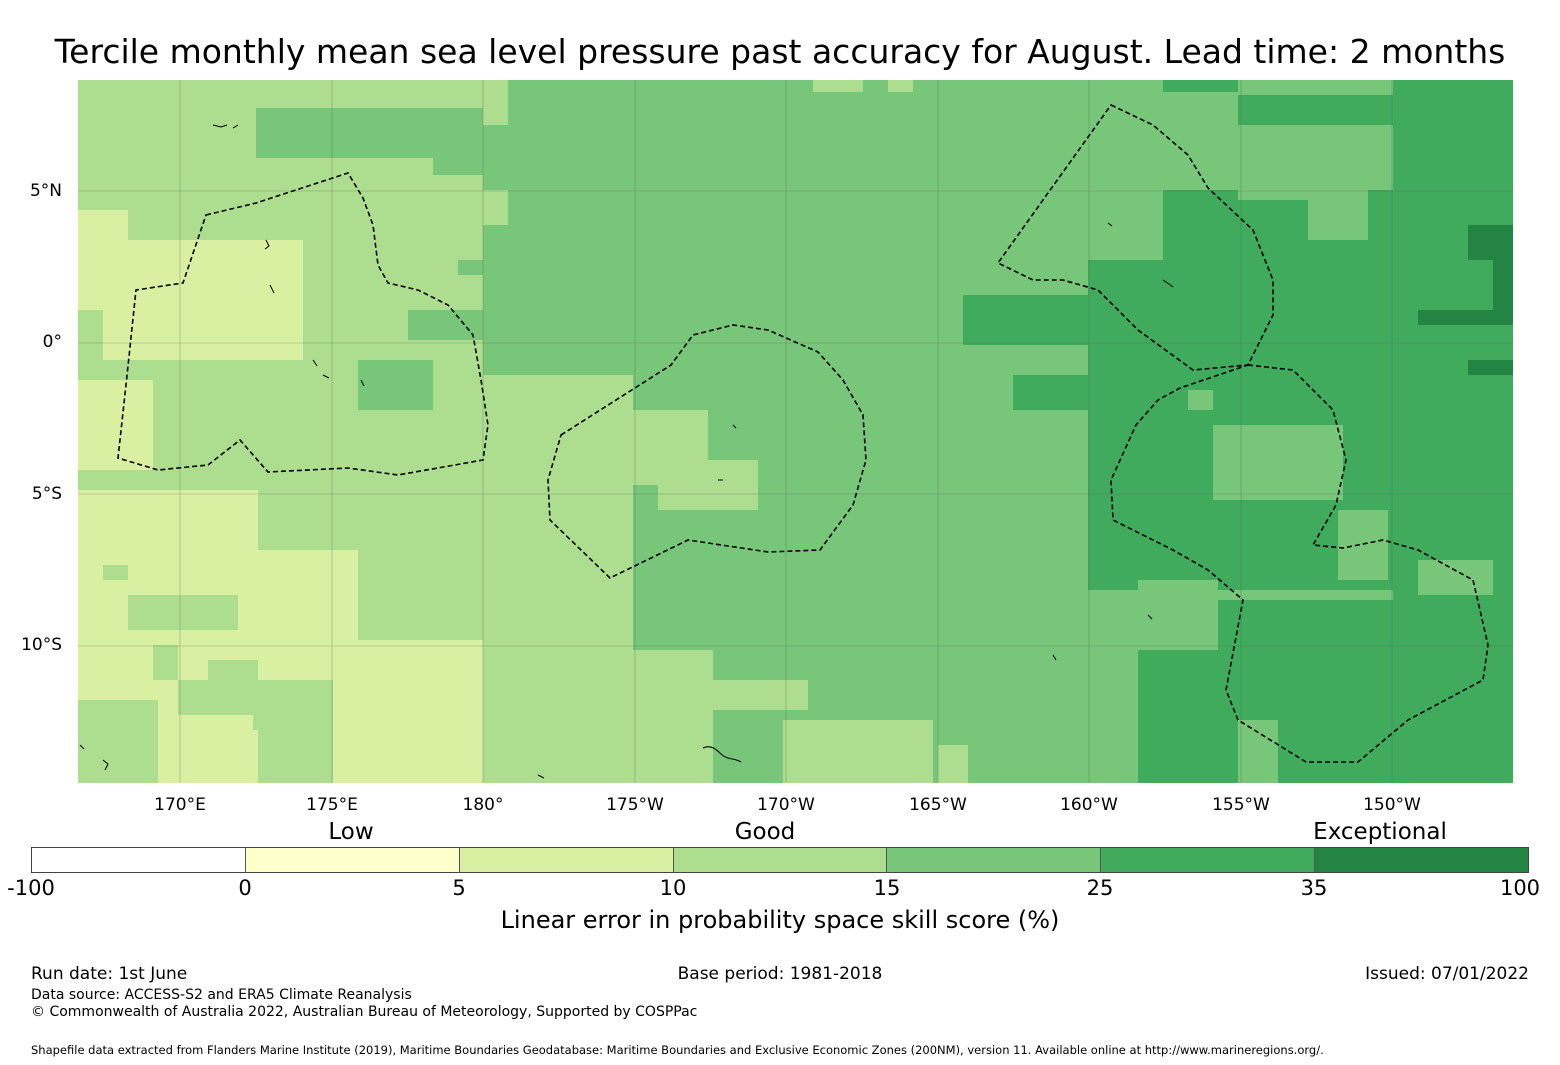 Image resolution: width=1560 pixels, height=1065 pixels. Describe the element at coordinates (1447, 974) in the screenshot. I see `issued-date: Issued: 07/01/2022` at that location.